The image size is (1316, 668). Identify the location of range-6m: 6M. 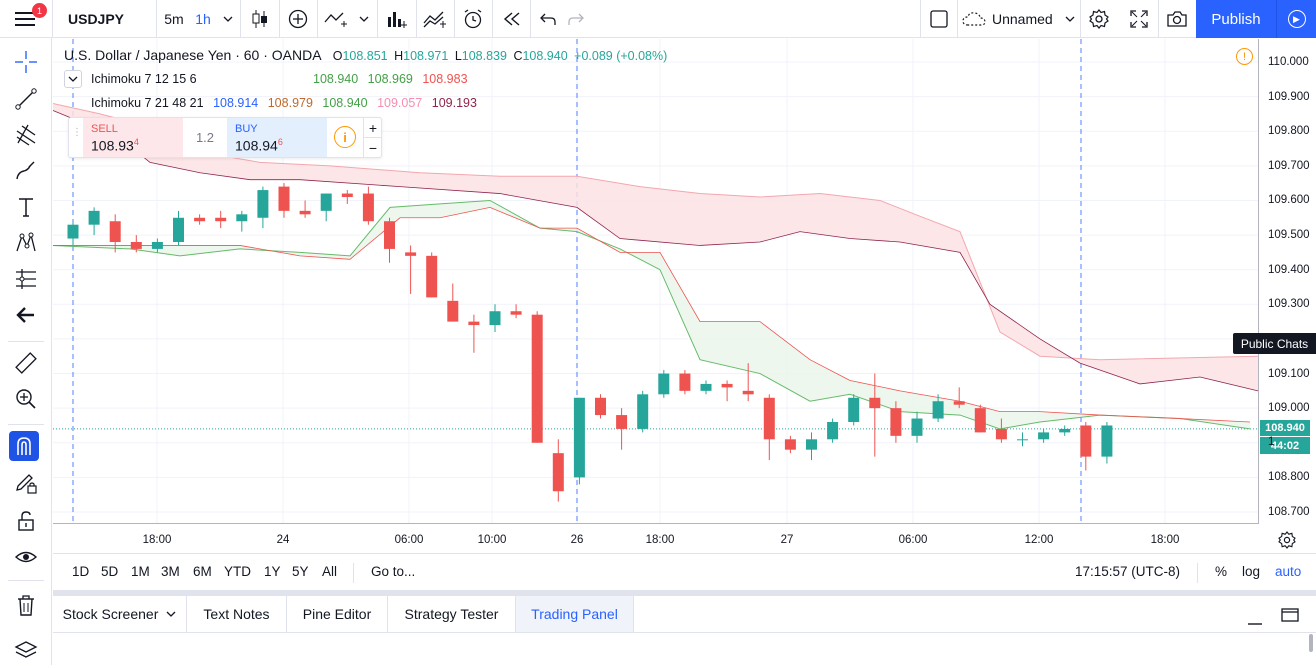
(202, 571).